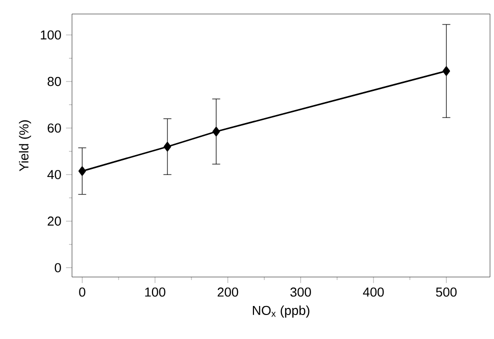 This screenshot has height=339, width=494. I want to click on x-tick-label: 300, so click(300, 292).